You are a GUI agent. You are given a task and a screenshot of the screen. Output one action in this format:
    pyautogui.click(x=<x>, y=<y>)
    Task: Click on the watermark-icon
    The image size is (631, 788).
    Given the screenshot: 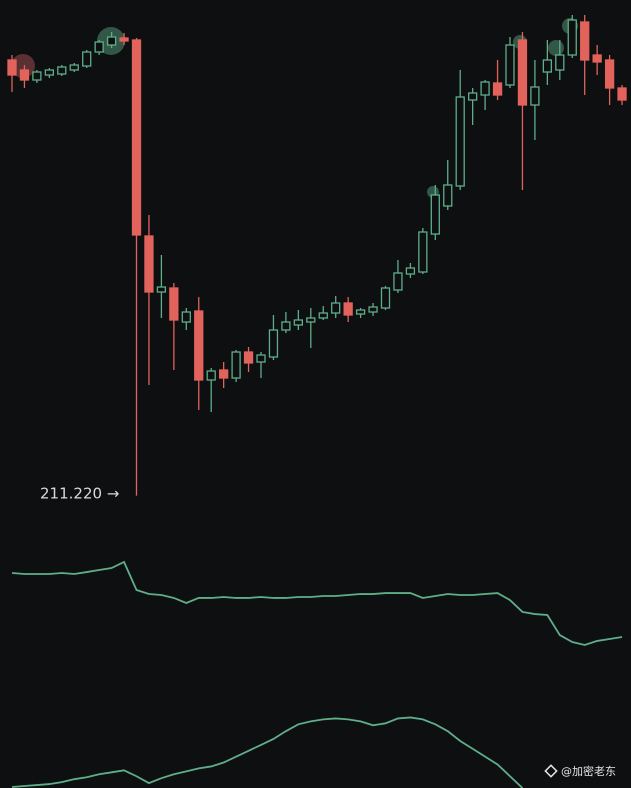 What is the action you would take?
    pyautogui.click(x=551, y=771)
    